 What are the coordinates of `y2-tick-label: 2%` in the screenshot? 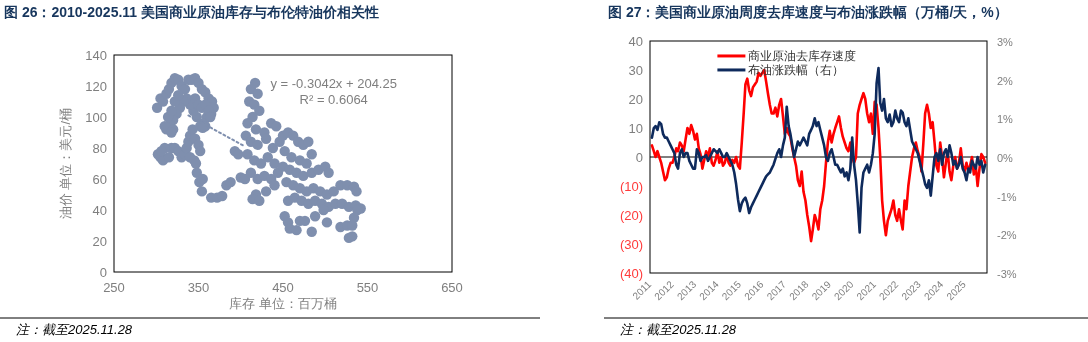 It's located at (1005, 80).